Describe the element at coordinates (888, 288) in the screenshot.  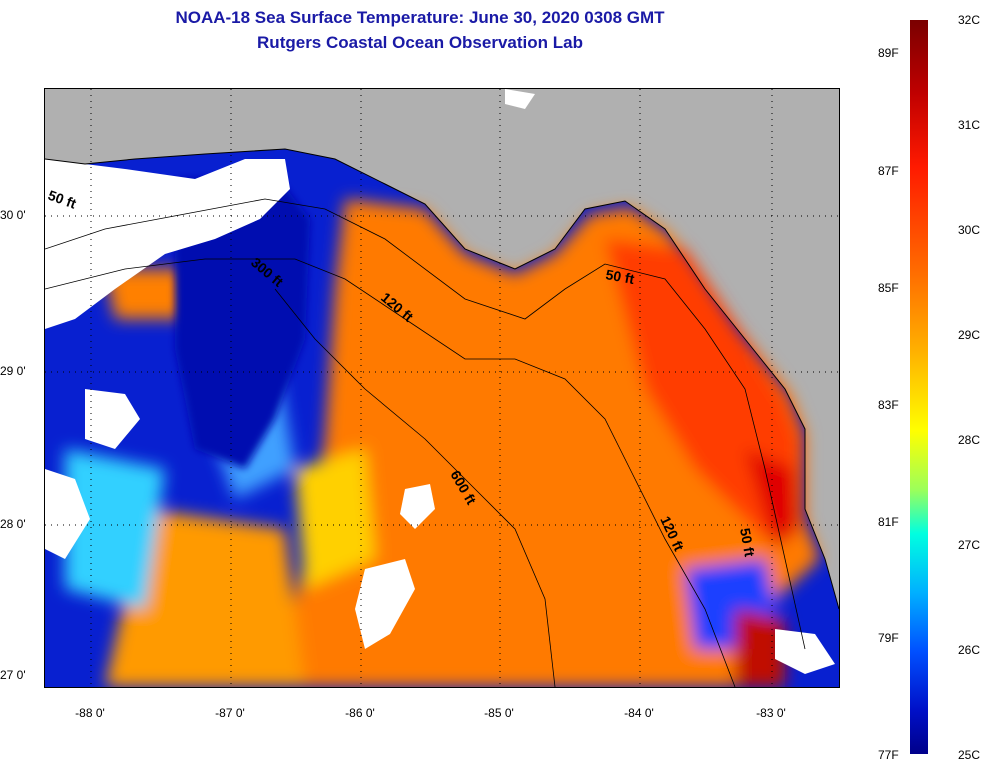
I see `fahrenheit-label: 85F` at that location.